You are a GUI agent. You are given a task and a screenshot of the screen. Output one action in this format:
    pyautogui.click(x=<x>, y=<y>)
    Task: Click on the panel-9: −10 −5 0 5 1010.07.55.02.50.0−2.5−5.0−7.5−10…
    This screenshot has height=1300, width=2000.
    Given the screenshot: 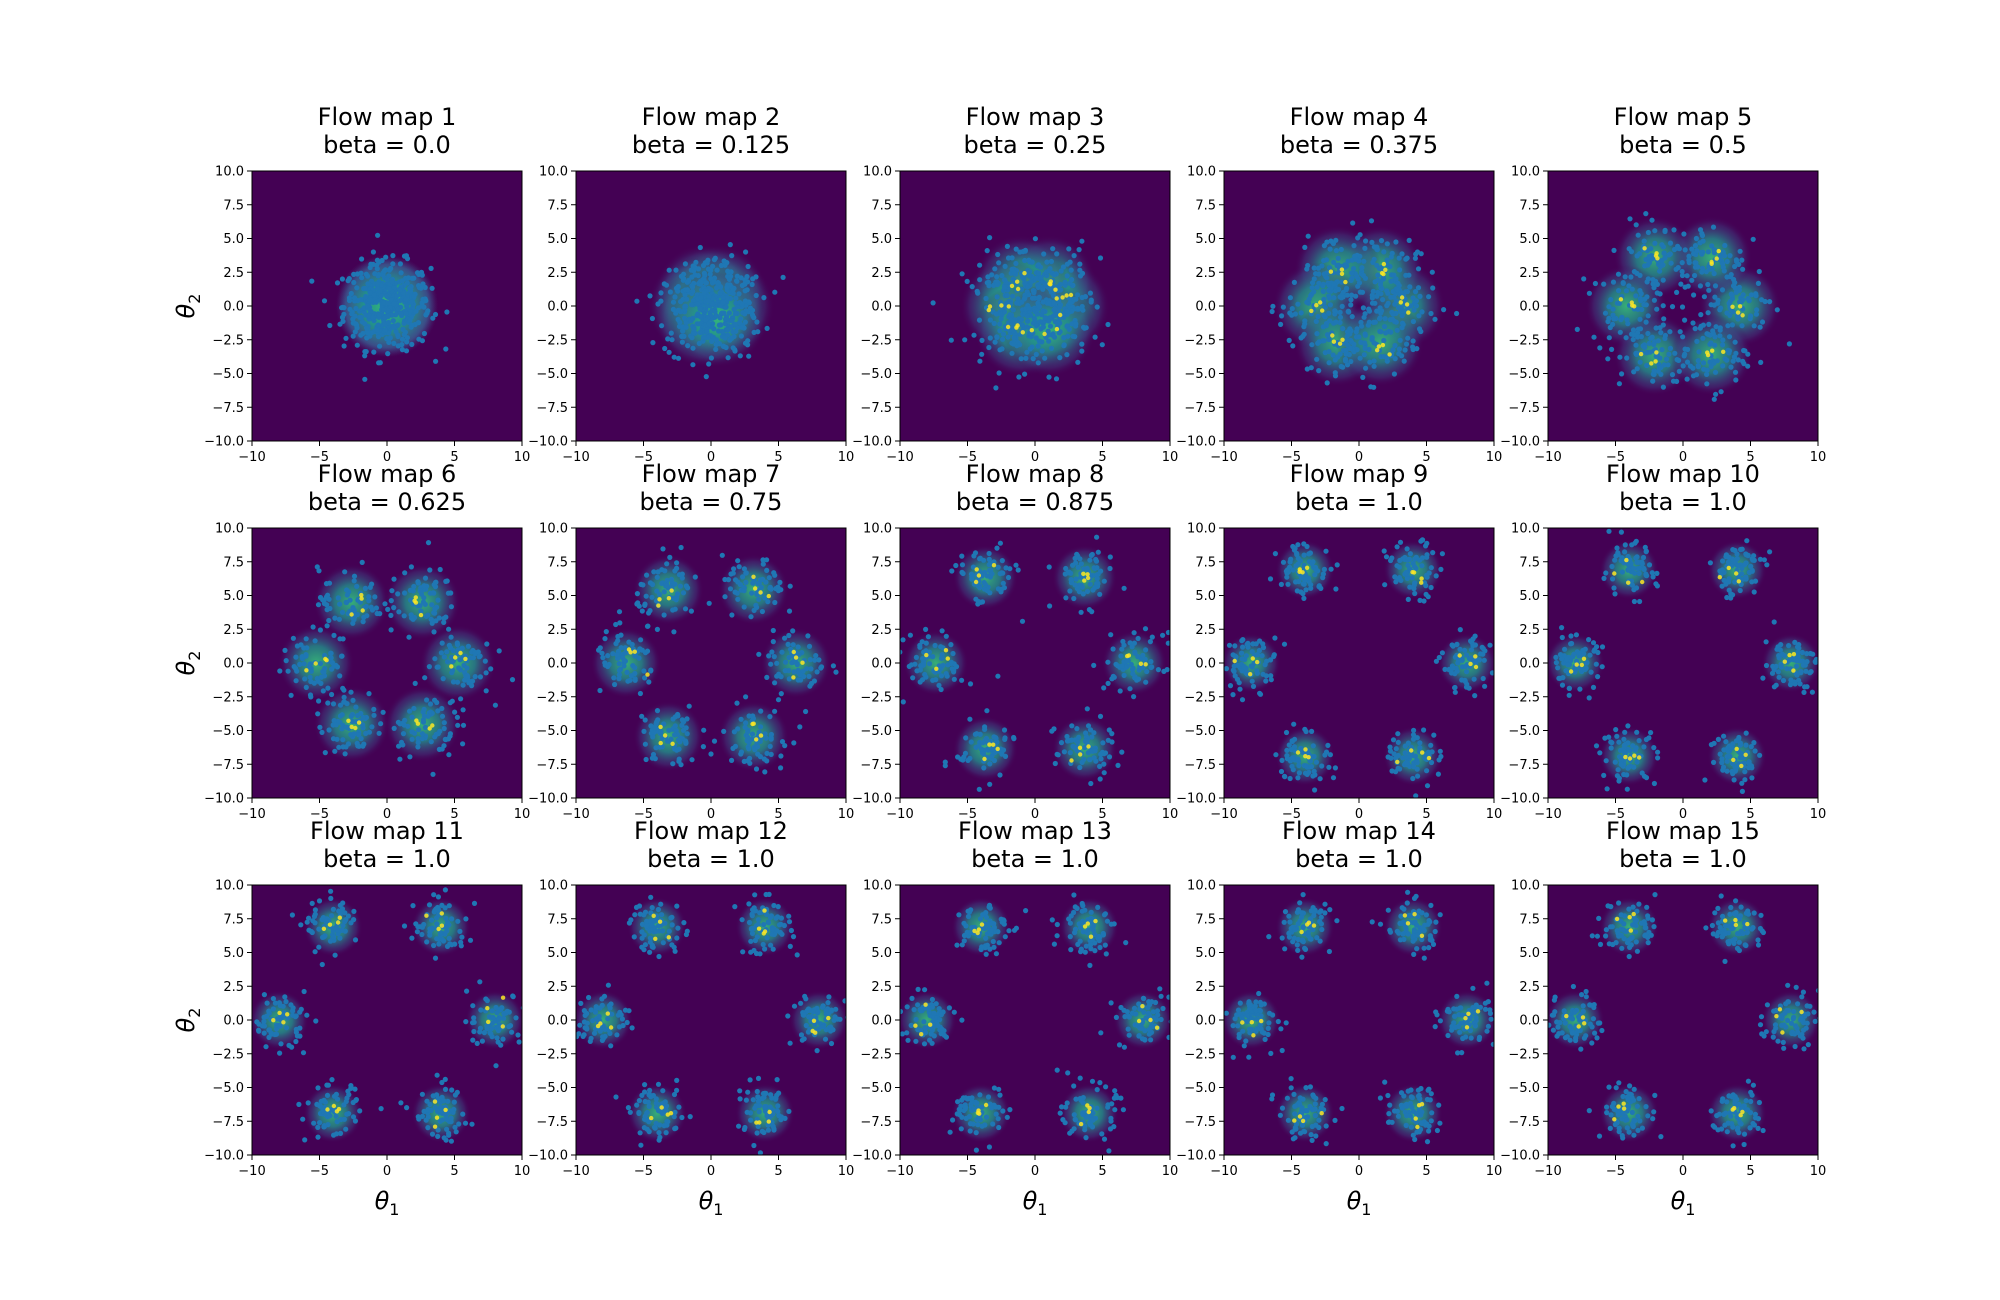 What is the action you would take?
    pyautogui.click(x=1339, y=641)
    